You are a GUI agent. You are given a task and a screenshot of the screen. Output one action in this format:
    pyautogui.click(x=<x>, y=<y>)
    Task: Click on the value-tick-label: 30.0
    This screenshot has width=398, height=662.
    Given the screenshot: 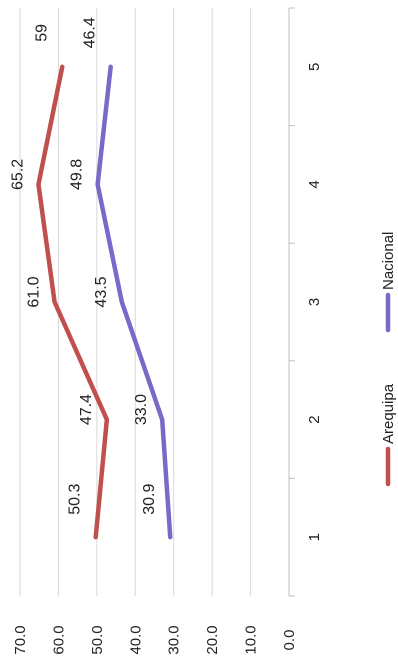 What is the action you would take?
    pyautogui.click(x=174, y=639)
    